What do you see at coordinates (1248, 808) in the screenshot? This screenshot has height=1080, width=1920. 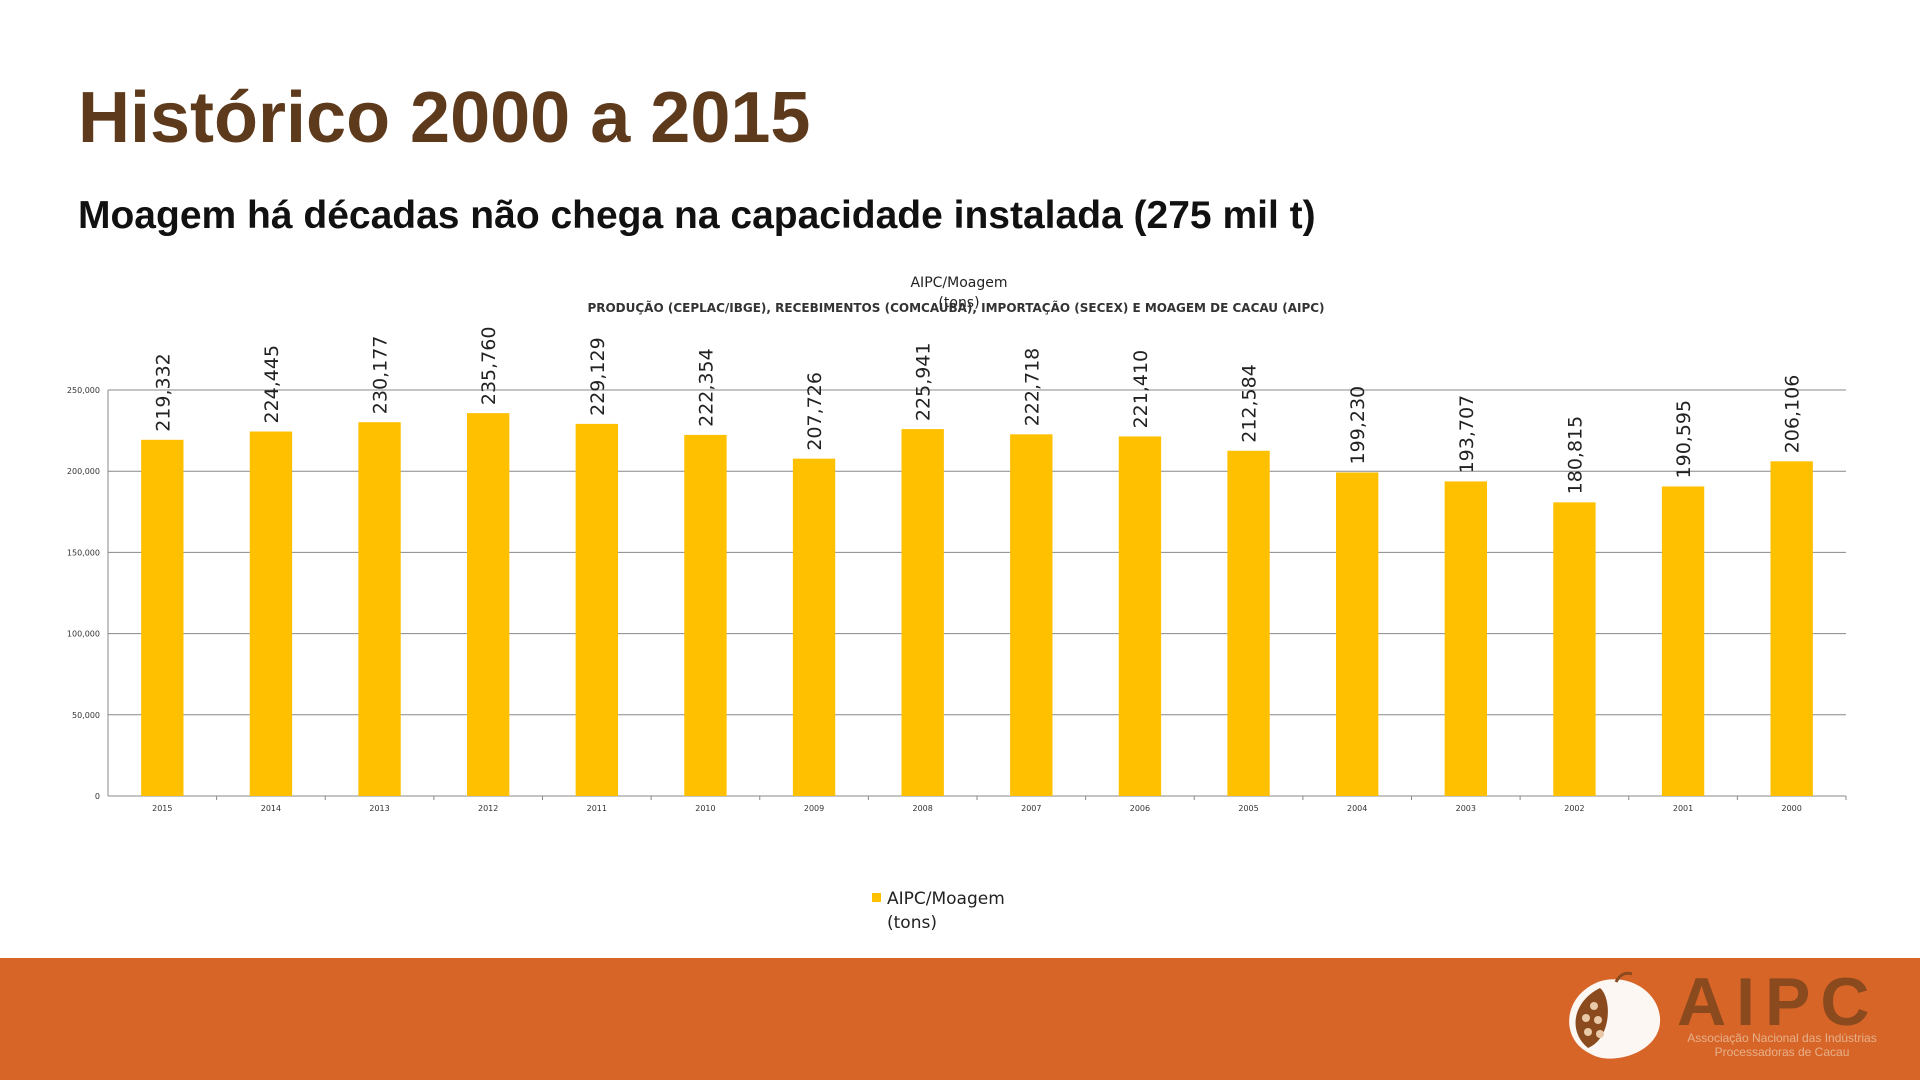 I see `x-tick-label: 2005` at bounding box center [1248, 808].